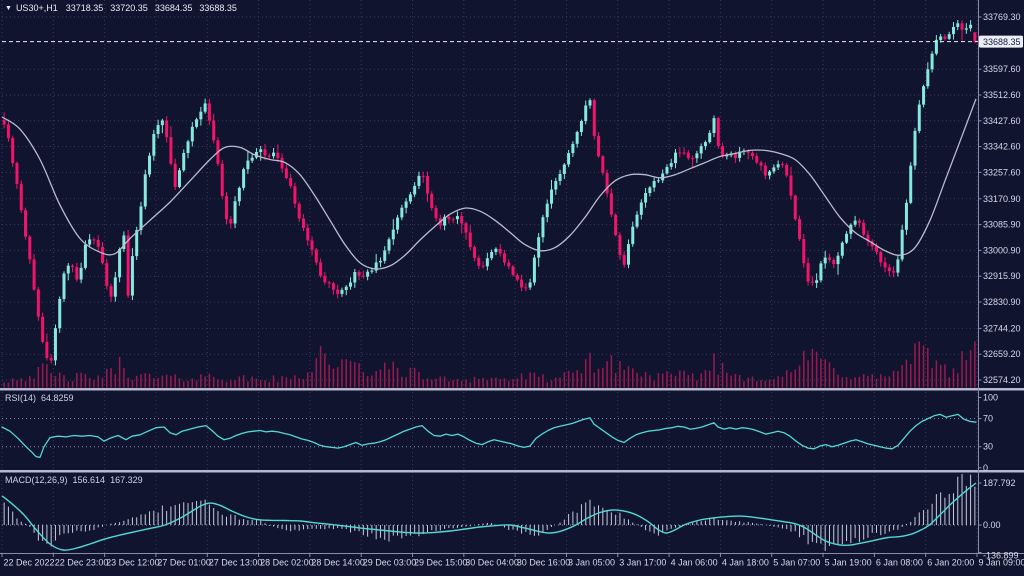 This screenshot has width=1024, height=576. Describe the element at coordinates (899, 563) in the screenshot. I see `time-tick-label: 6 Jan 08:00` at that location.